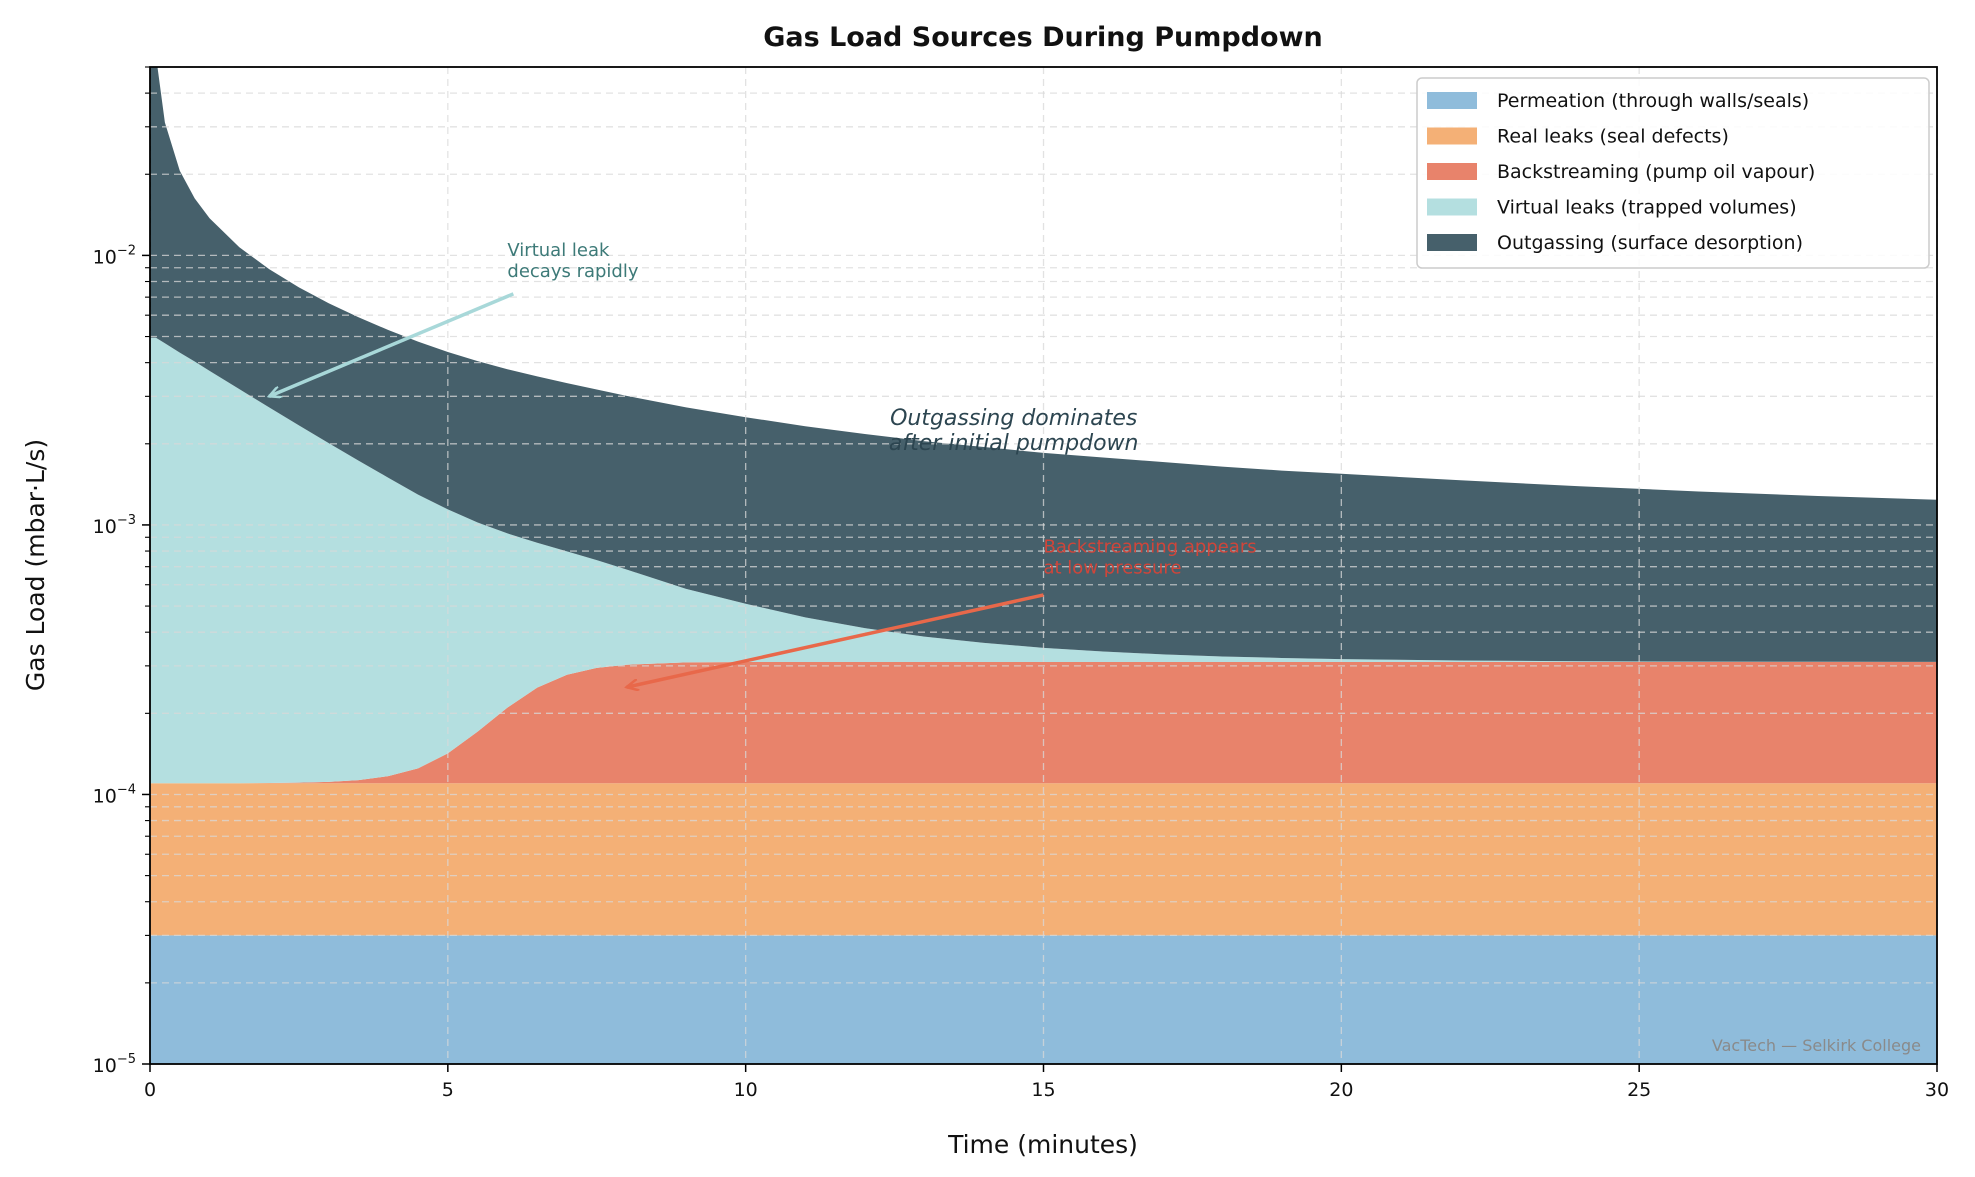 The width and height of the screenshot is (1975, 1177). What do you see at coordinates (1113, 568) in the screenshot?
I see `annotation-line: at low pressure` at bounding box center [1113, 568].